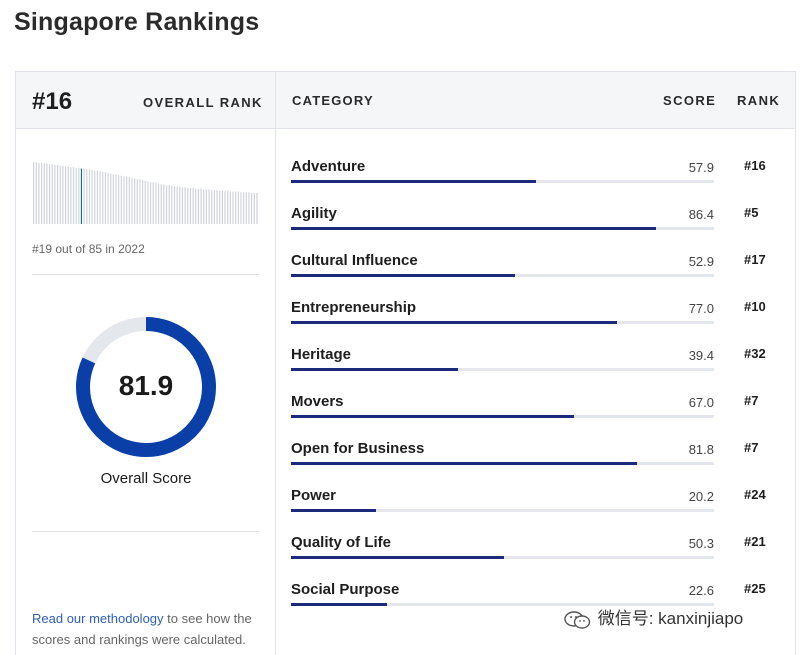 The height and width of the screenshot is (655, 807). What do you see at coordinates (98, 618) in the screenshot?
I see `methodology-link: Read our methodology` at bounding box center [98, 618].